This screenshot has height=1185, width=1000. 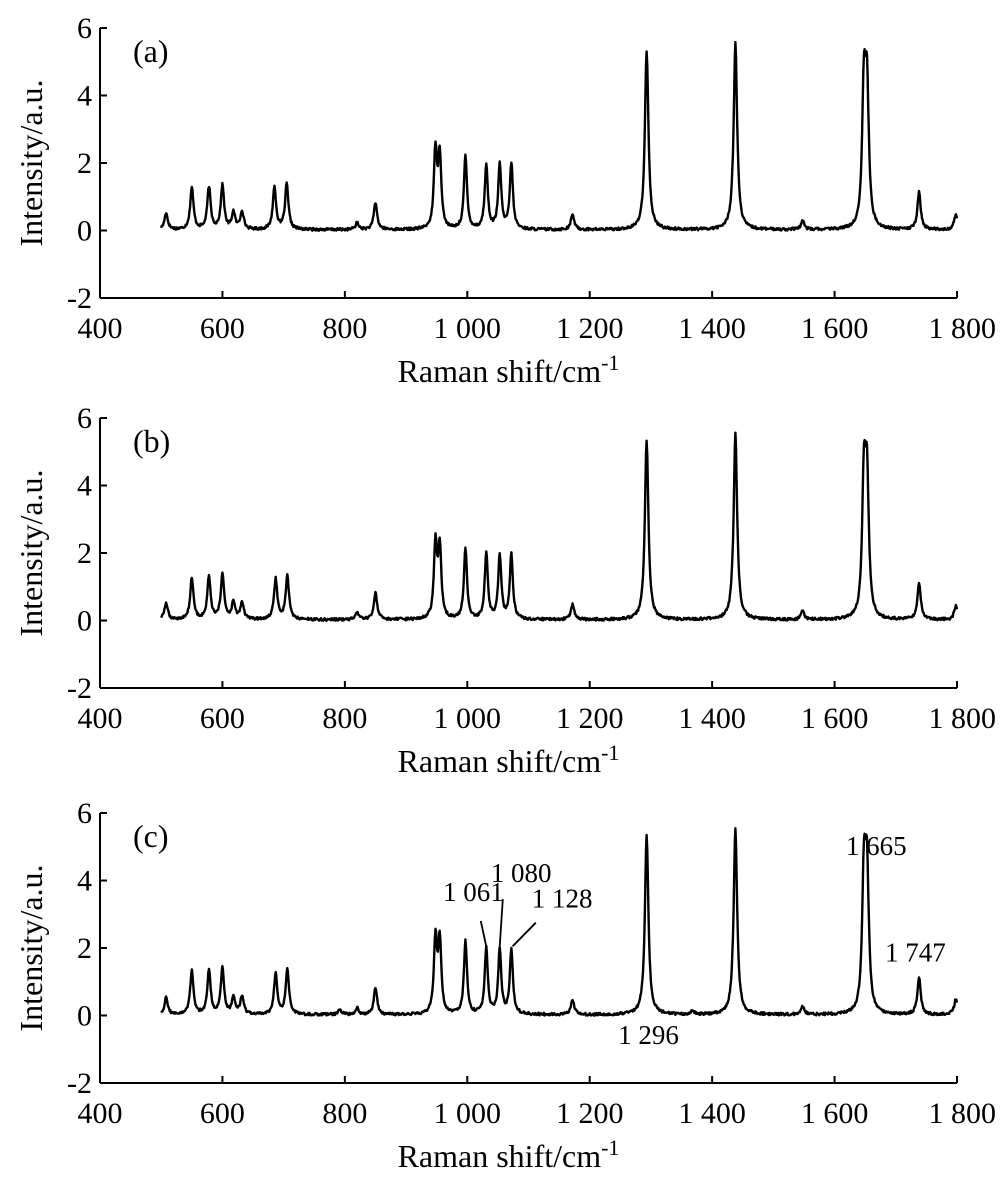 I want to click on peak-annotation-label: 1 296, so click(x=648, y=1035).